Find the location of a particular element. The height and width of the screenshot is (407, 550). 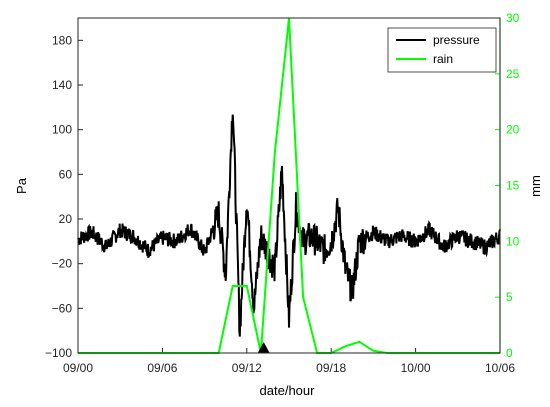

left-tick-label: 140 is located at coordinates (62, 85).